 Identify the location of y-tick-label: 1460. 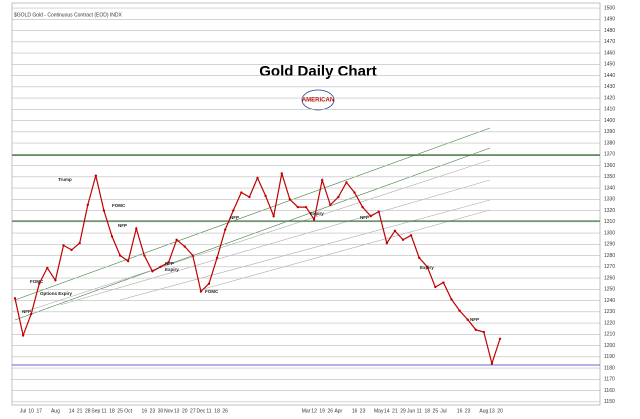
(609, 53).